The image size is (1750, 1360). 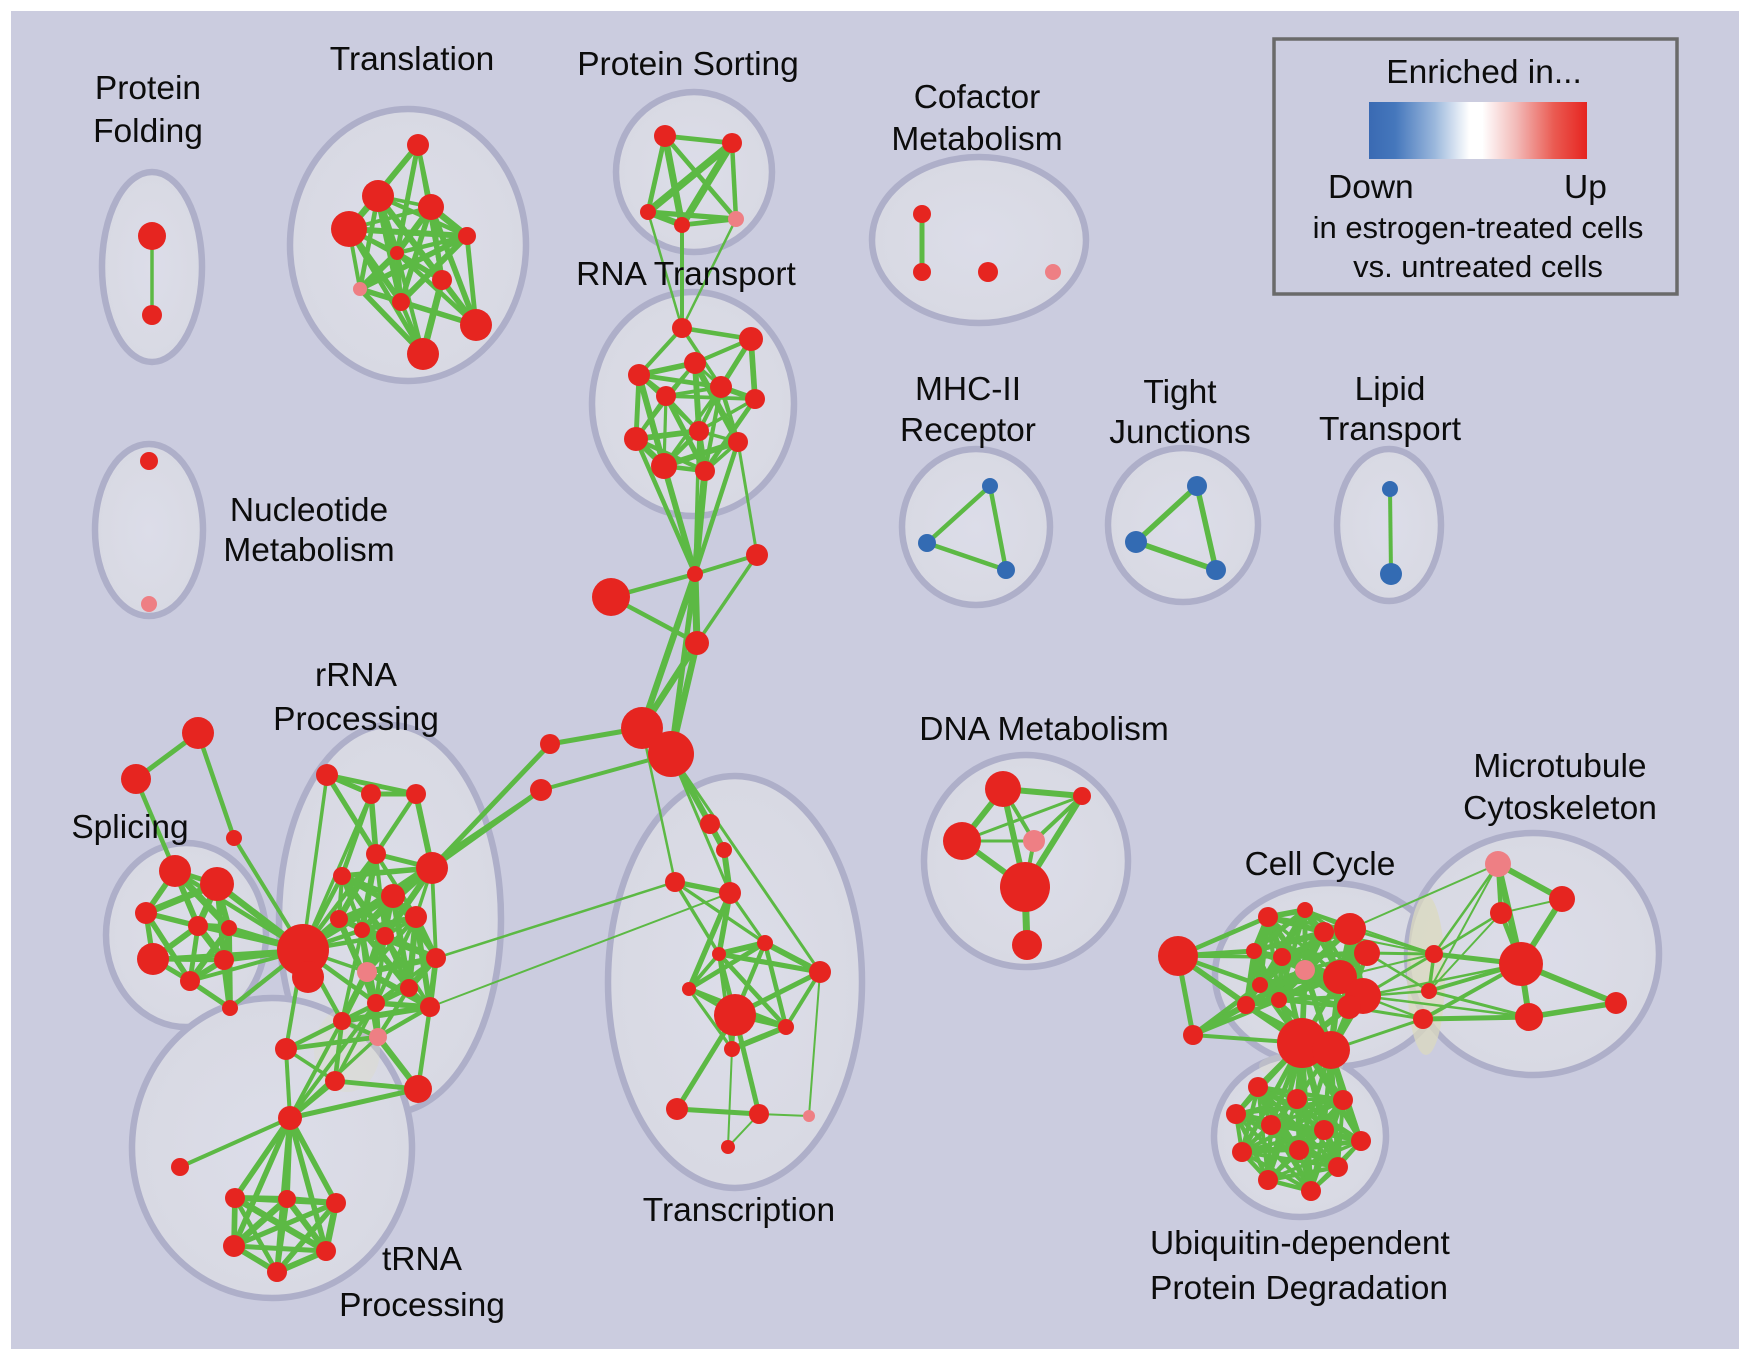 I want to click on svg-text: Microtubule, so click(x=1559, y=766).